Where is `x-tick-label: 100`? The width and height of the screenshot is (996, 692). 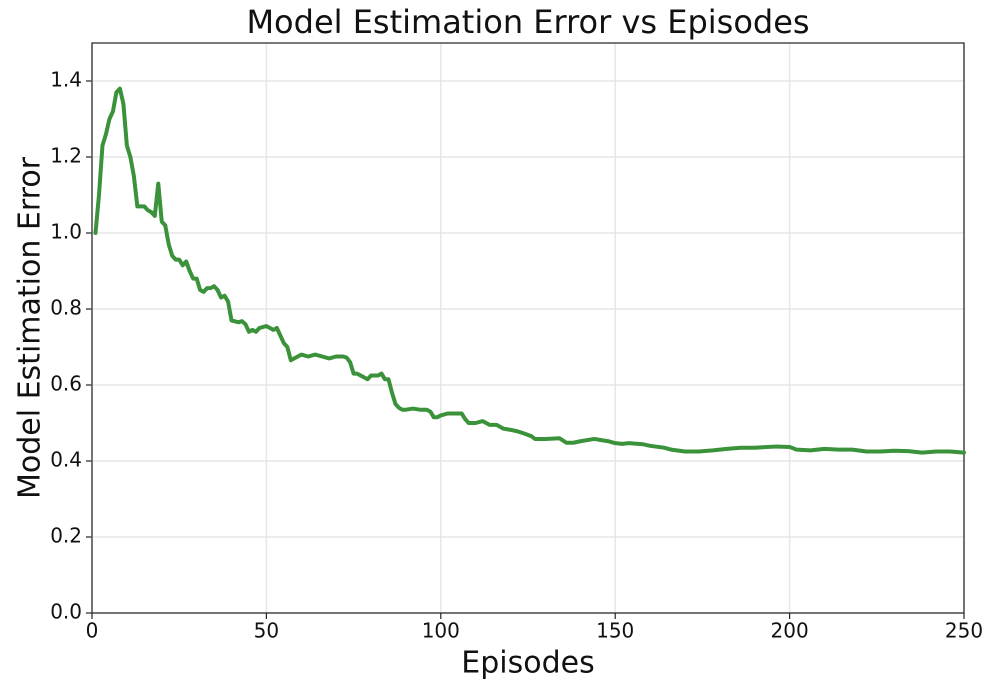
x-tick-label: 100 is located at coordinates (441, 631).